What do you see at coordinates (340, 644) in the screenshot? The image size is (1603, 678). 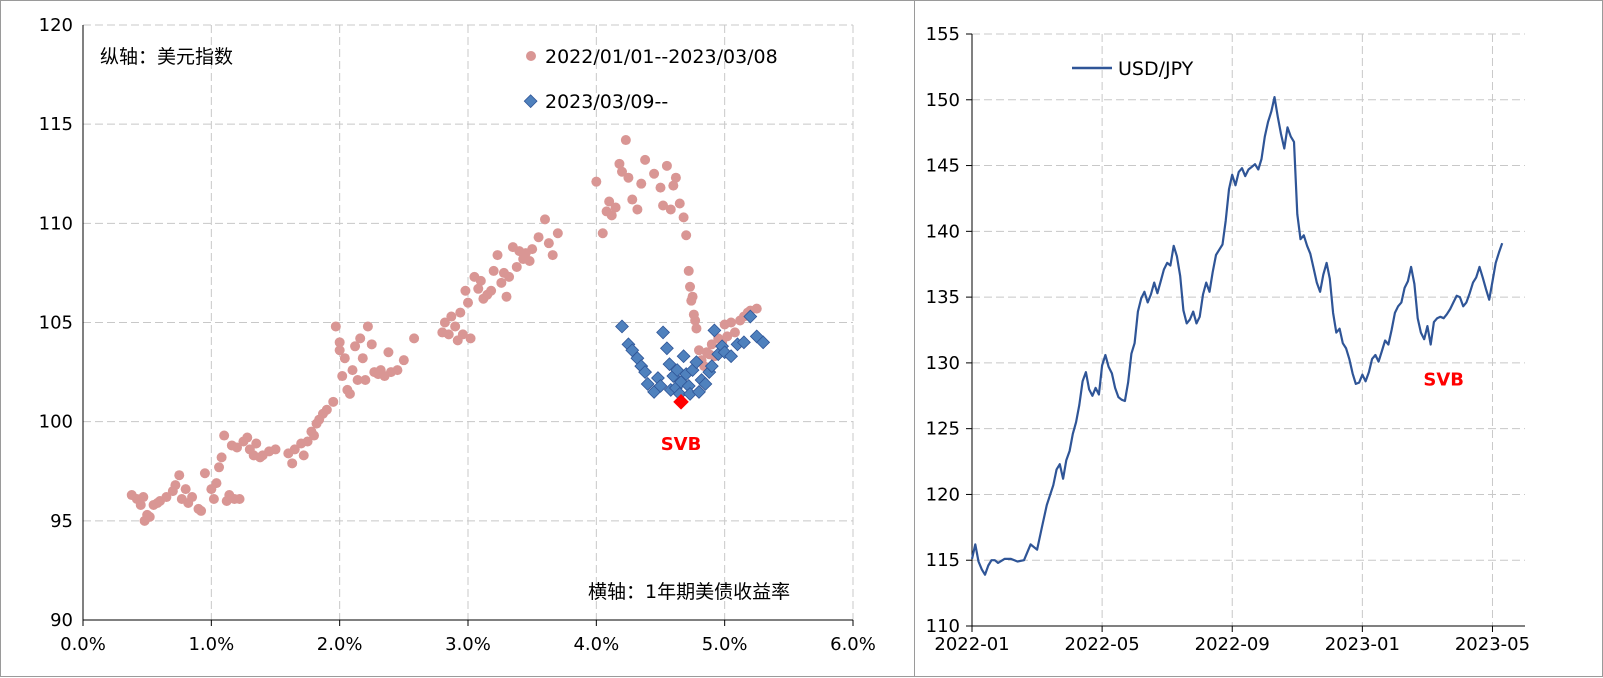 I see `x-tick-label: 2.0%` at bounding box center [340, 644].